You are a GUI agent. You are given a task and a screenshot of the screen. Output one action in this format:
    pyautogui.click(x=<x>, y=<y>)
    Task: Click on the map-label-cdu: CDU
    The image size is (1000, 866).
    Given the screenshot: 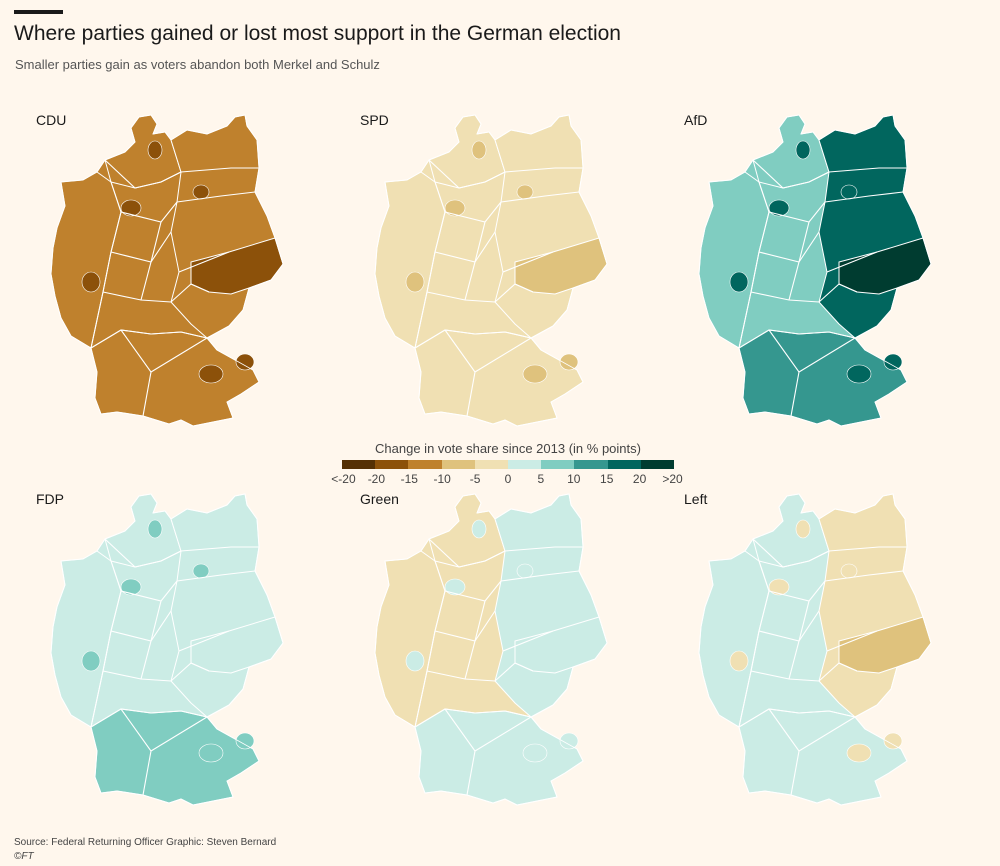 What is the action you would take?
    pyautogui.click(x=51, y=120)
    